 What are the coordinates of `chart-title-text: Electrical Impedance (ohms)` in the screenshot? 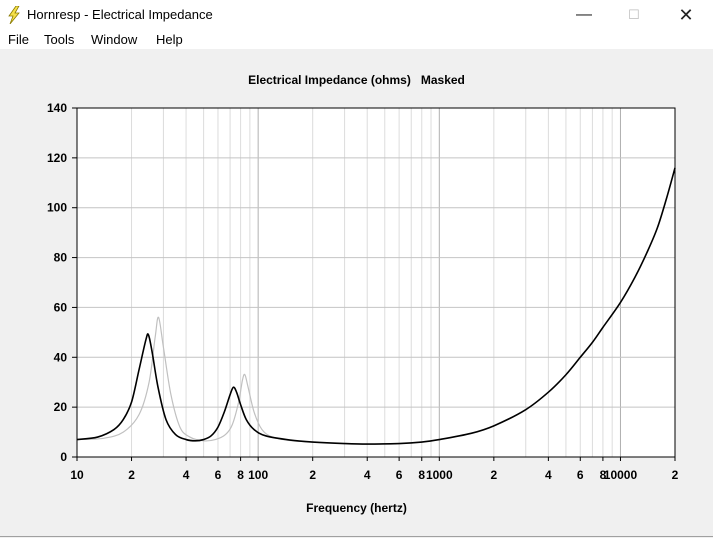 It's located at (329, 80).